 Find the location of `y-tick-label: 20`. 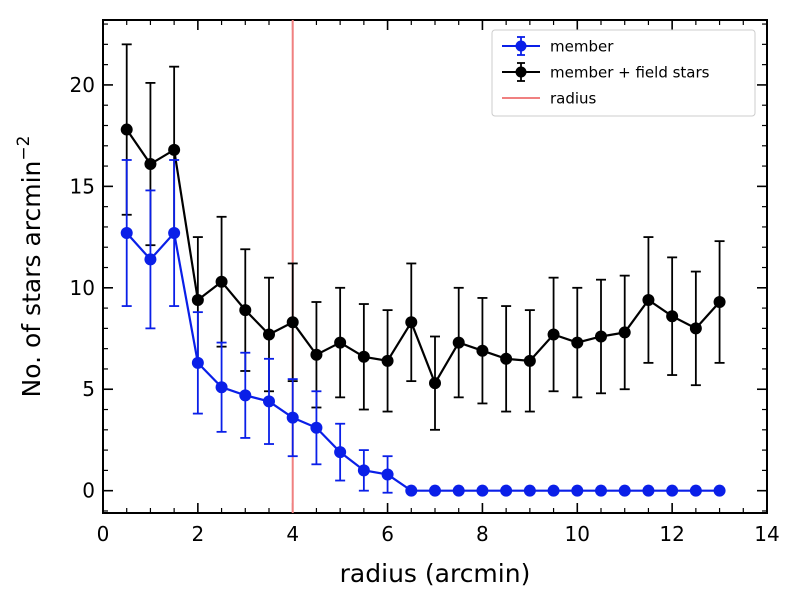

y-tick-label: 20 is located at coordinates (82, 85).